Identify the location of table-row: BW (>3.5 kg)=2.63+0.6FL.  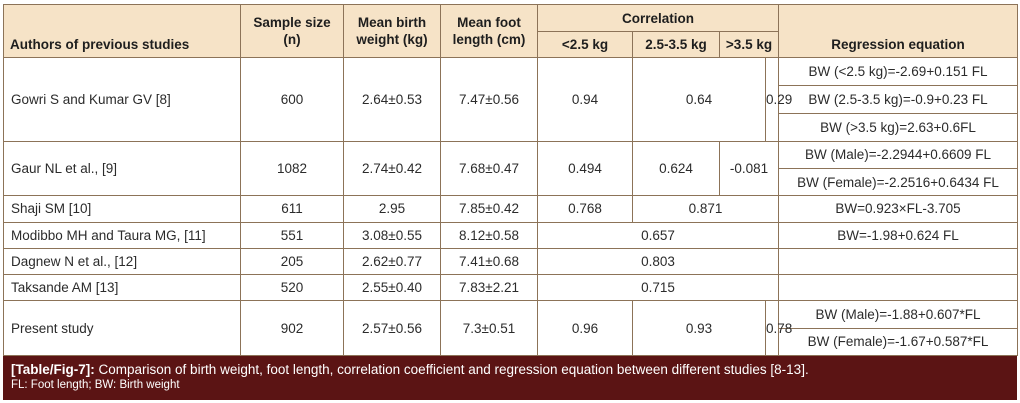
(511, 127).